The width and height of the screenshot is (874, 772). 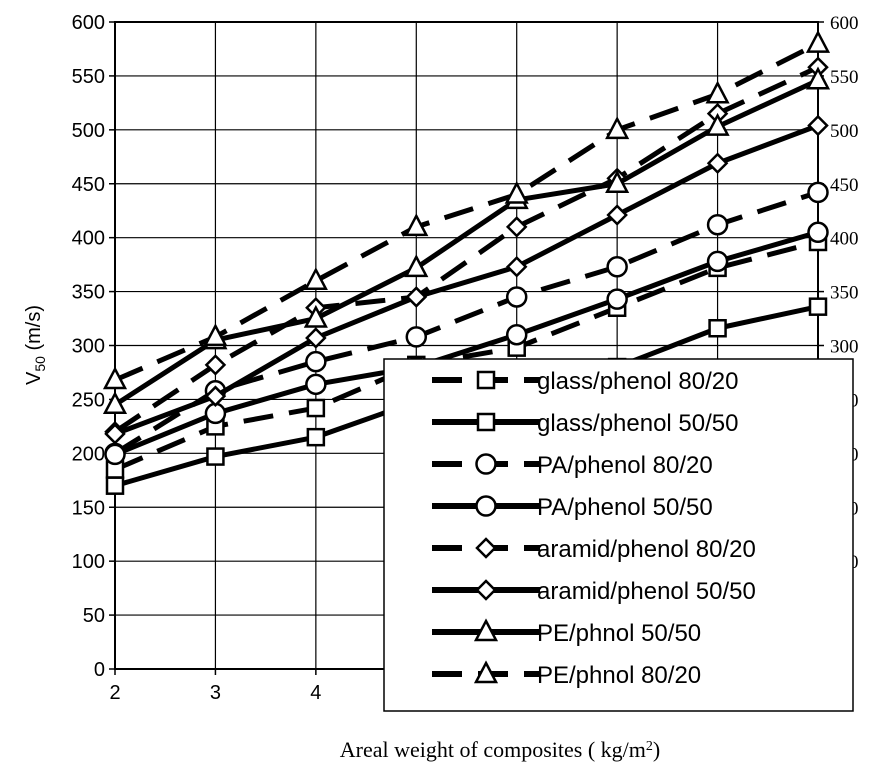 I want to click on legend-label: glass/phenol 50/50, so click(x=638, y=423).